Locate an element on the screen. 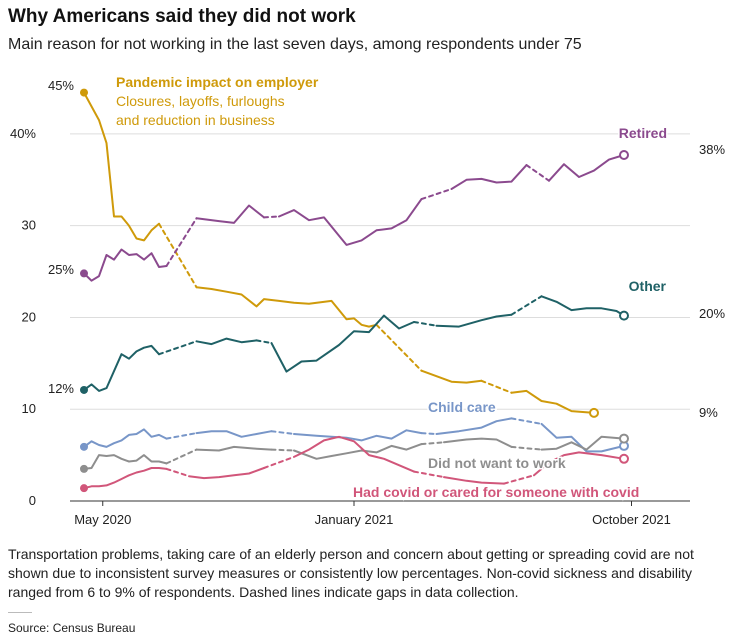 The height and width of the screenshot is (644, 740). series-name-label: Closures, layoffs, furloughs is located at coordinates (200, 101).